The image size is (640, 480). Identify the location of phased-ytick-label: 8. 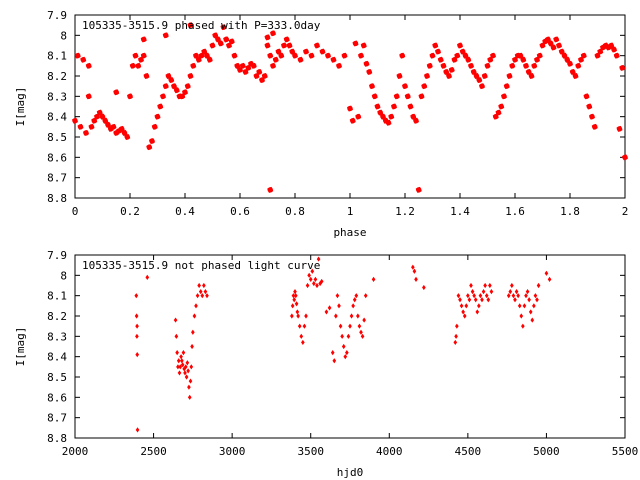
(63, 35).